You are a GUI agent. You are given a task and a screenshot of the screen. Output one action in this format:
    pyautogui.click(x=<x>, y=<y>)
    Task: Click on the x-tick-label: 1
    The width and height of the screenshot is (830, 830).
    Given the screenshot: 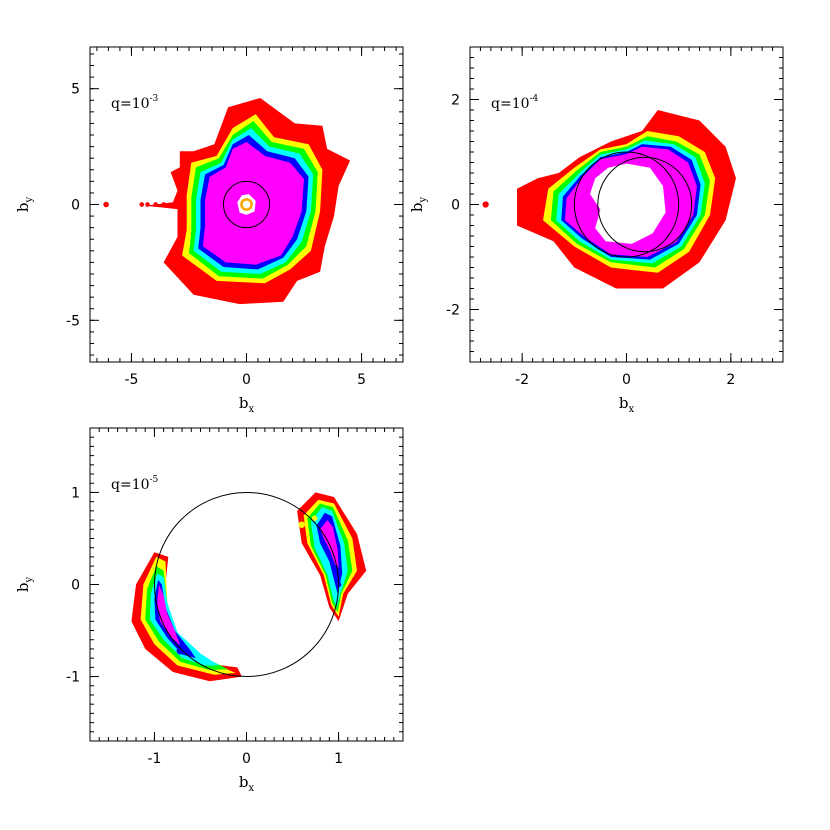 What is the action you would take?
    pyautogui.click(x=338, y=759)
    